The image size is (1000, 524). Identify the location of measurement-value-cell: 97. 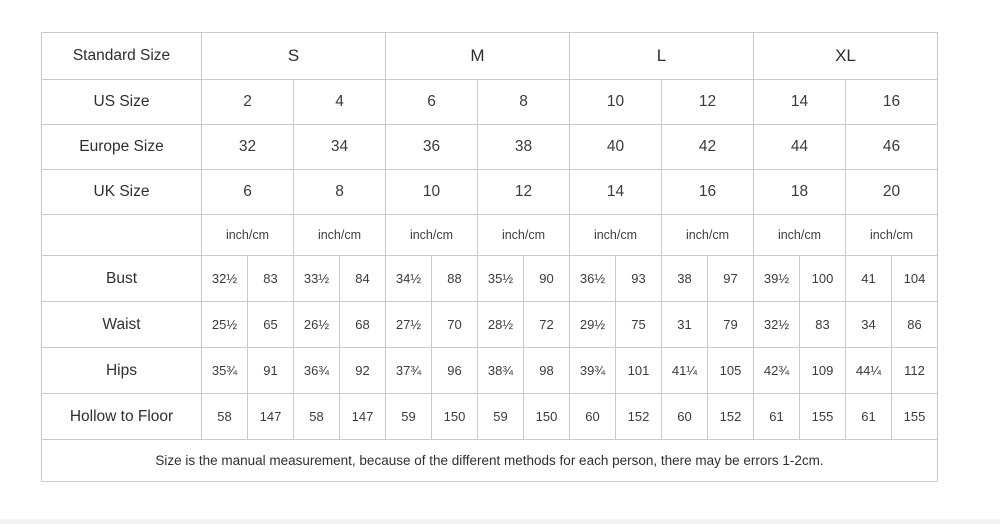
(730, 278).